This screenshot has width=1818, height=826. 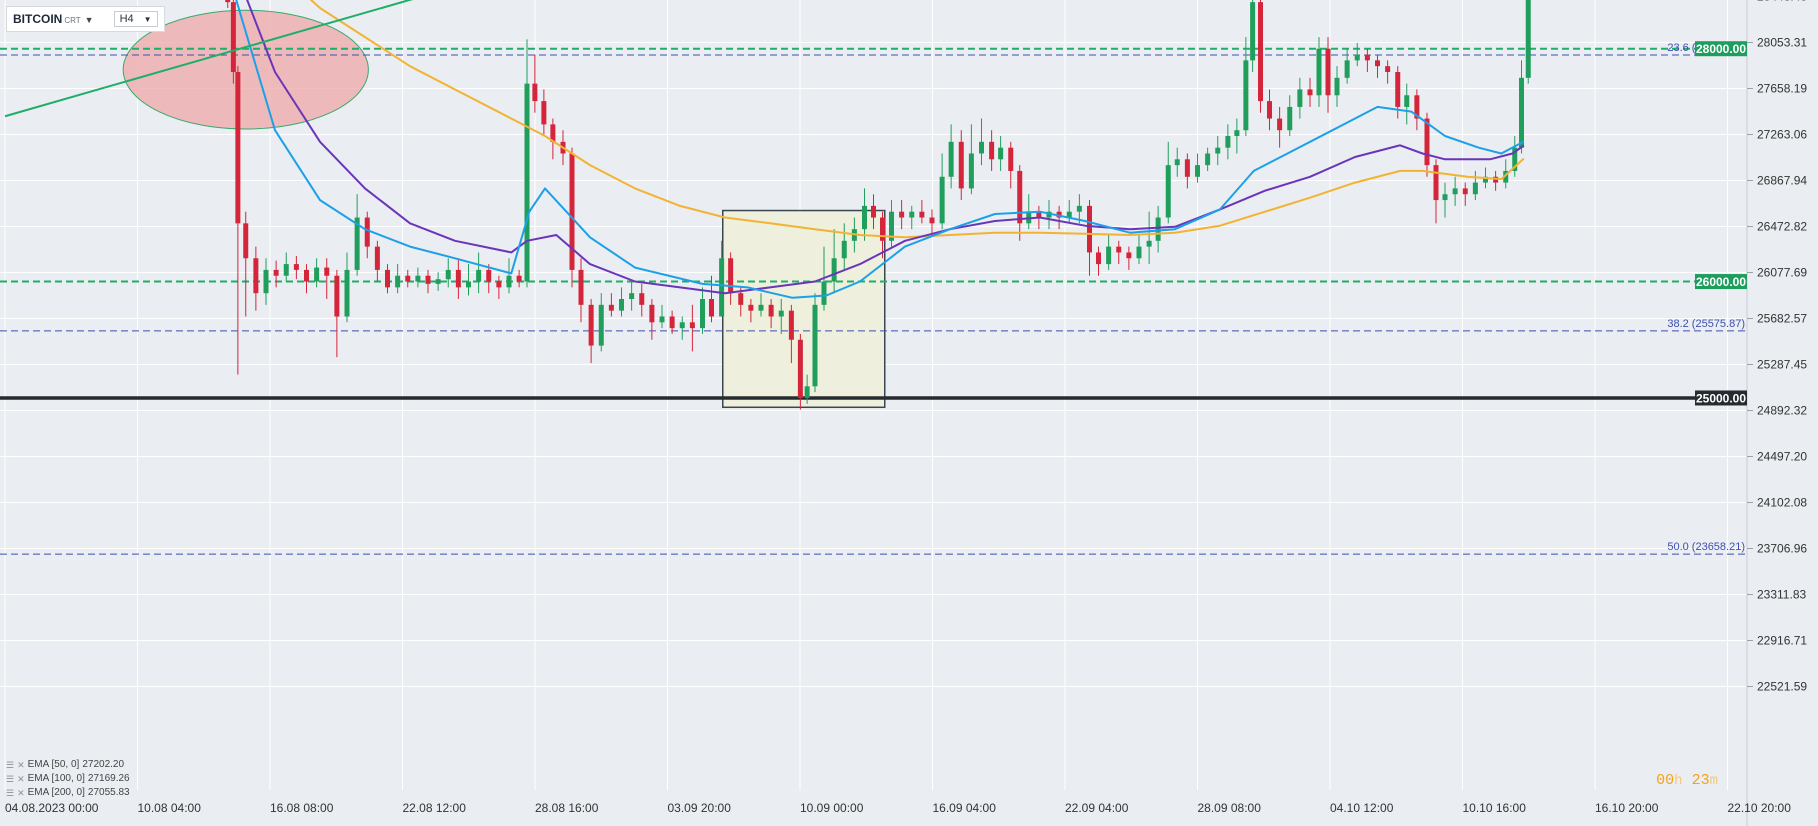 What do you see at coordinates (245, 69) in the screenshot?
I see `highlight-ellipse` at bounding box center [245, 69].